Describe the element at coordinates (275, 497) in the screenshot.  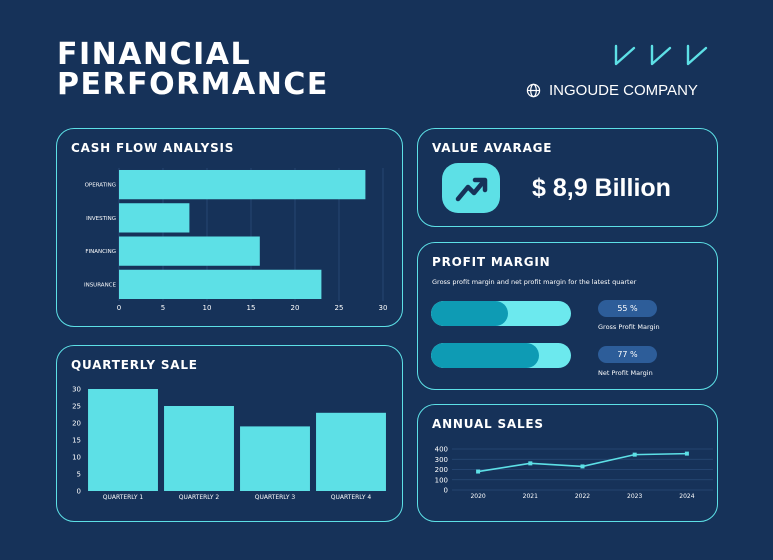
I see `quarterly-category-label: QUARTERLY 3` at that location.